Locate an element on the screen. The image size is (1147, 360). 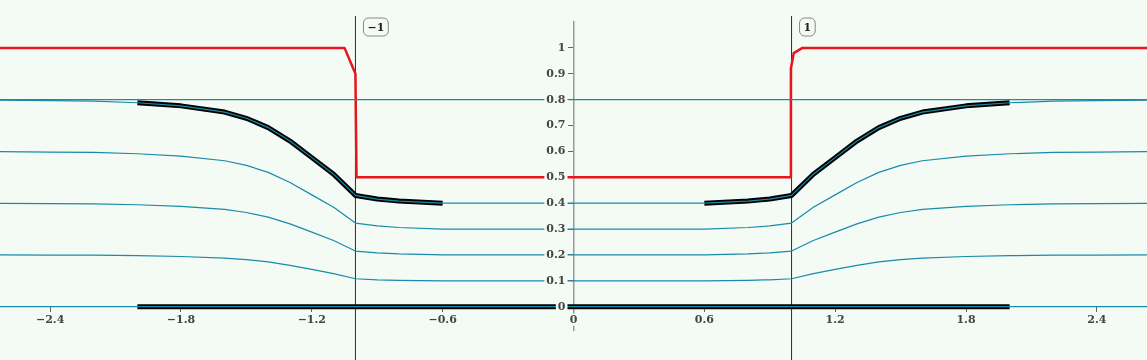
x-tick-label: −1.2 is located at coordinates (312, 319).